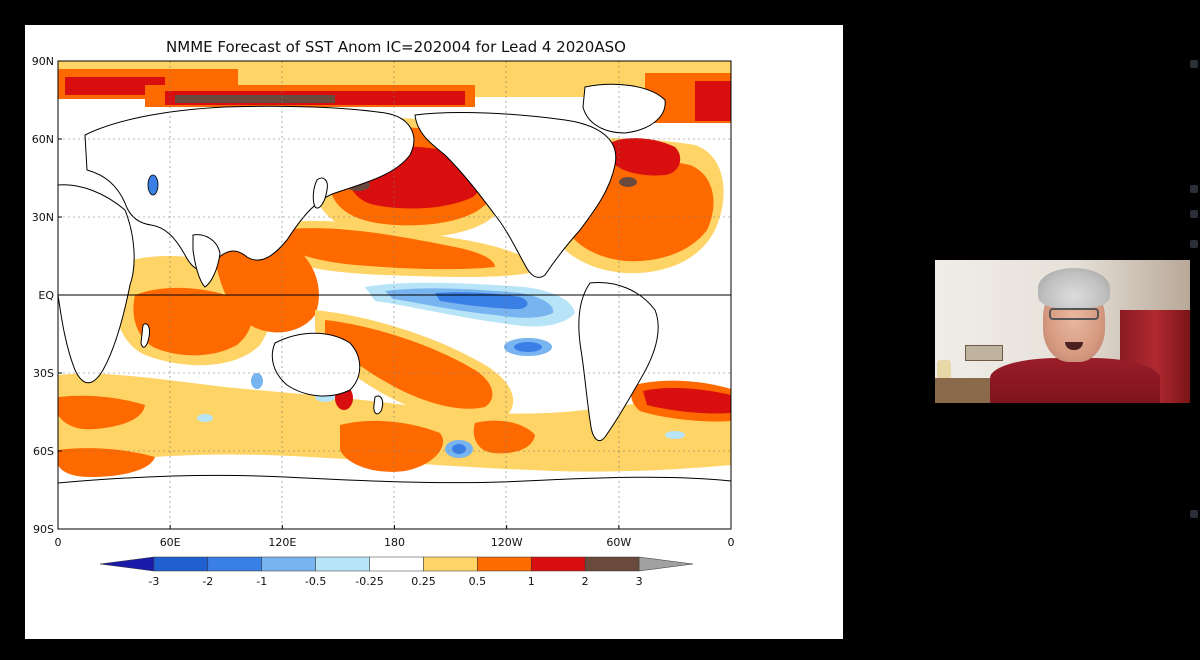 This screenshot has height=660, width=1200. Describe the element at coordinates (170, 542) in the screenshot. I see `x-tick-label: 60E` at that location.